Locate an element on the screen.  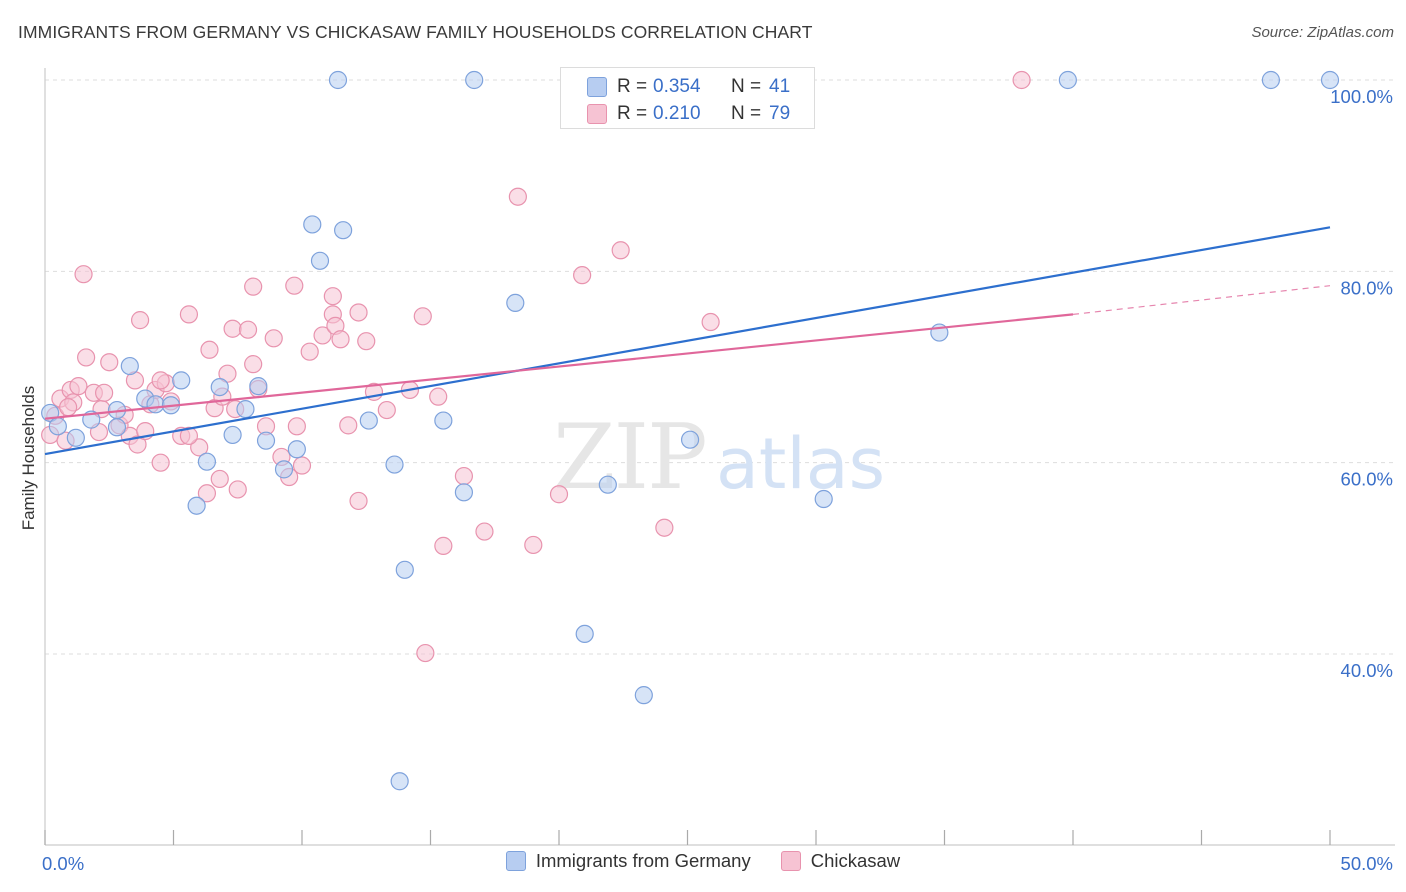
chickasaw-swatch is located at coordinates (597, 114).